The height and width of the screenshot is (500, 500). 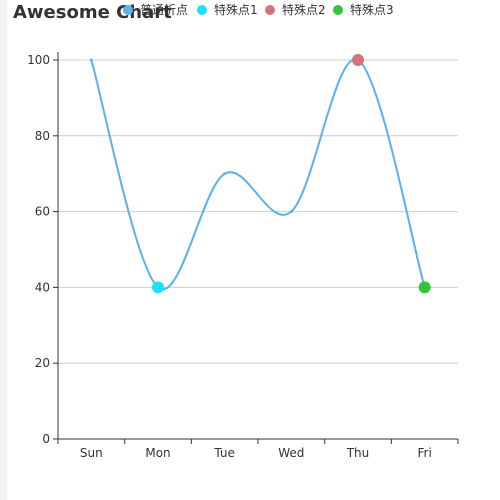 I want to click on x-tick-label: Thu, so click(x=358, y=453).